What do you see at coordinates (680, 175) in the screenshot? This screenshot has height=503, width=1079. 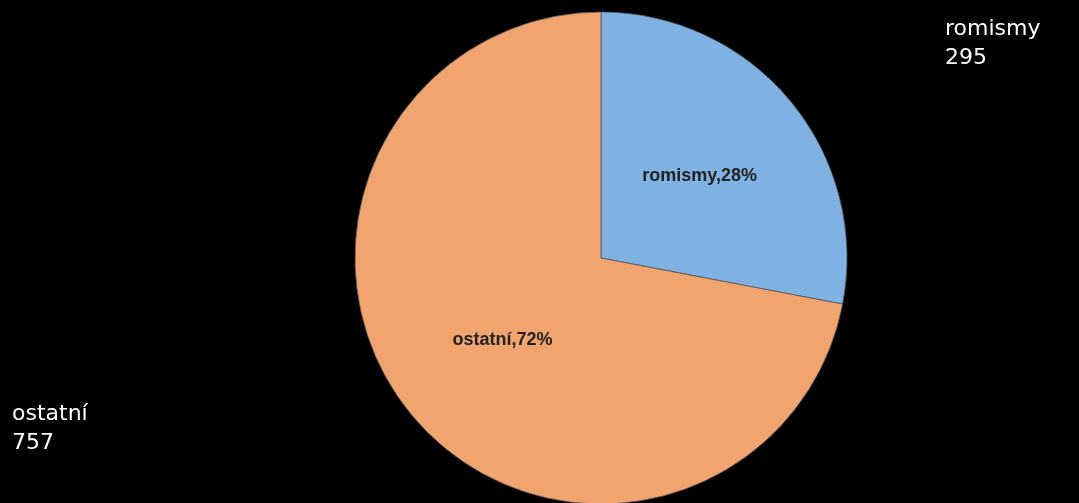 I see `slice-label: romismy` at bounding box center [680, 175].